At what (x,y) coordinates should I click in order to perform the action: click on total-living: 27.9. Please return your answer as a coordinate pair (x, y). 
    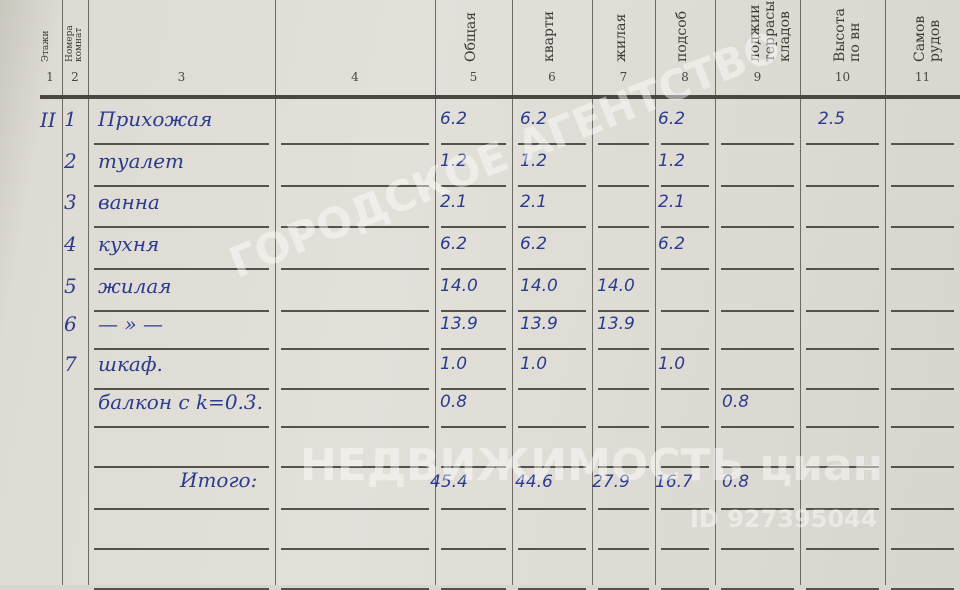
    Looking at the image, I should click on (611, 482).